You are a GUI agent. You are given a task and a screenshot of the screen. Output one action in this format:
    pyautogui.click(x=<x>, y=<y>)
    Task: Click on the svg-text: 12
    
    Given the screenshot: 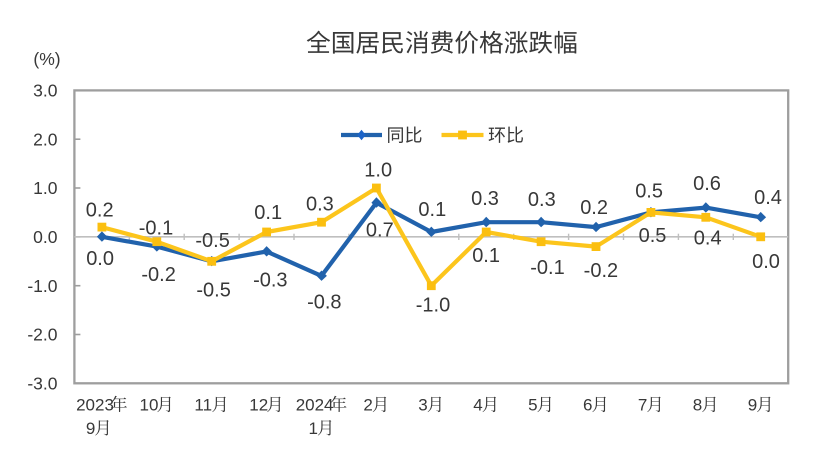 What is the action you would take?
    pyautogui.click(x=258, y=405)
    